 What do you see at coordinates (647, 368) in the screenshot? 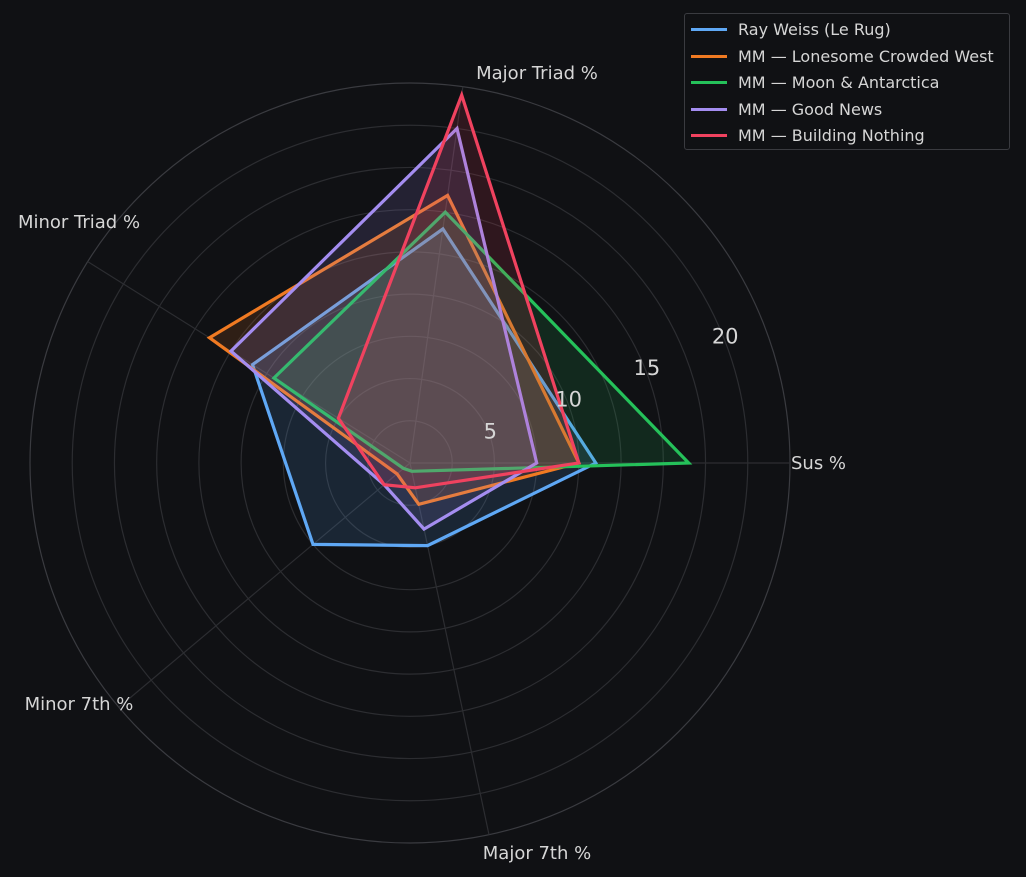
I see `radial-tick-label: 15` at bounding box center [647, 368].